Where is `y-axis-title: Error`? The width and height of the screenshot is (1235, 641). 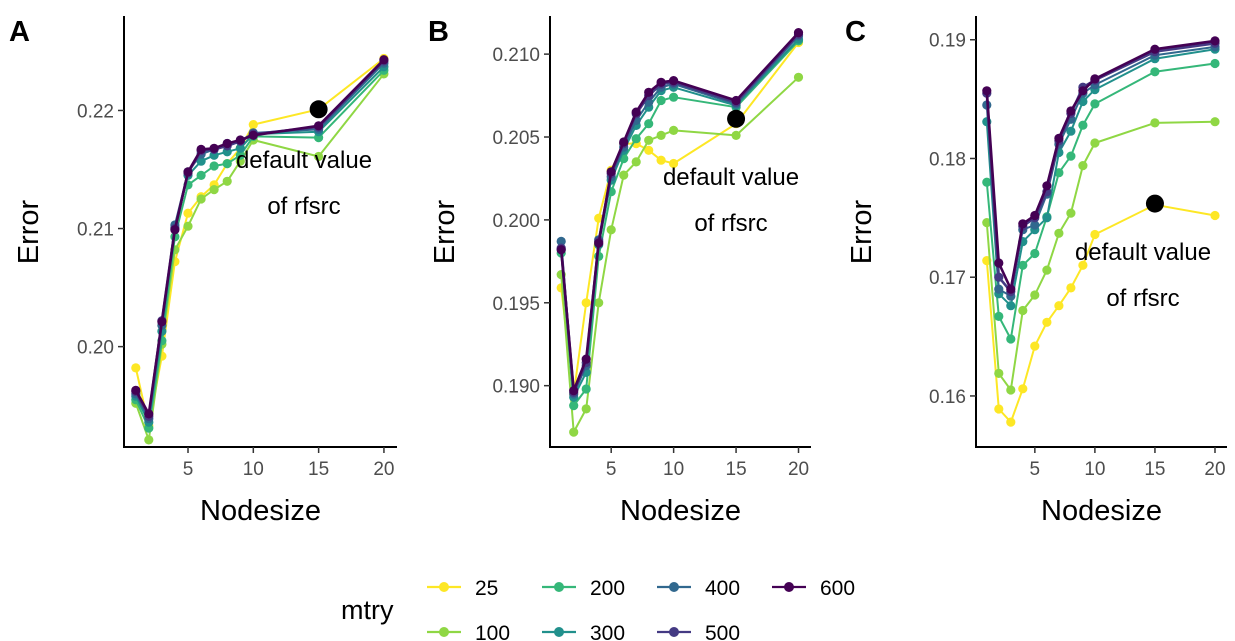
y-axis-title: Error is located at coordinates (862, 231).